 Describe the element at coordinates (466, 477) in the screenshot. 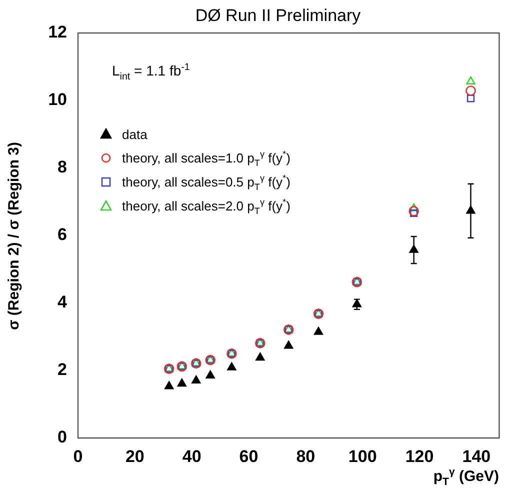

I see `x-axis-title: p$_{T}$$^{γ}$ (GeV)` at that location.